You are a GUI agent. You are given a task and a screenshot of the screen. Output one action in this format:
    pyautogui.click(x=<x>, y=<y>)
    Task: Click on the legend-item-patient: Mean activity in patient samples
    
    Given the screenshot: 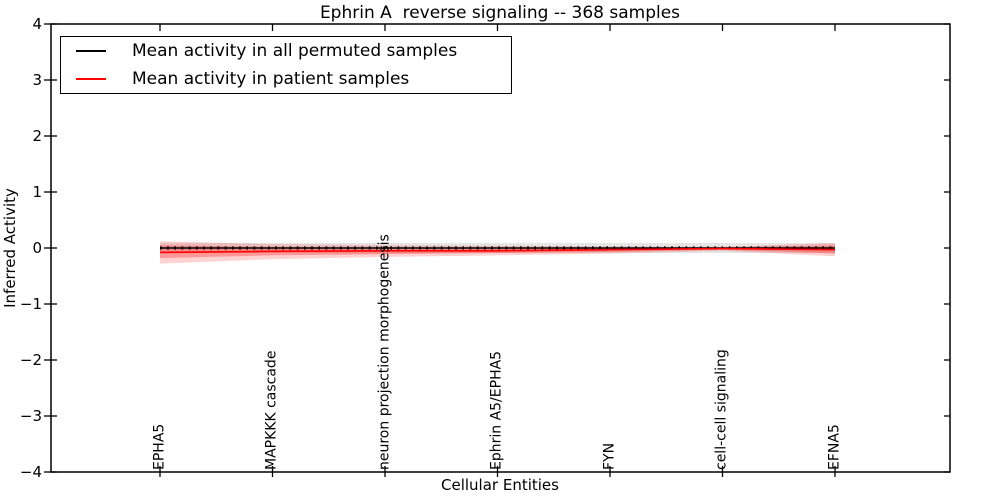 What is the action you would take?
    pyautogui.click(x=293, y=79)
    